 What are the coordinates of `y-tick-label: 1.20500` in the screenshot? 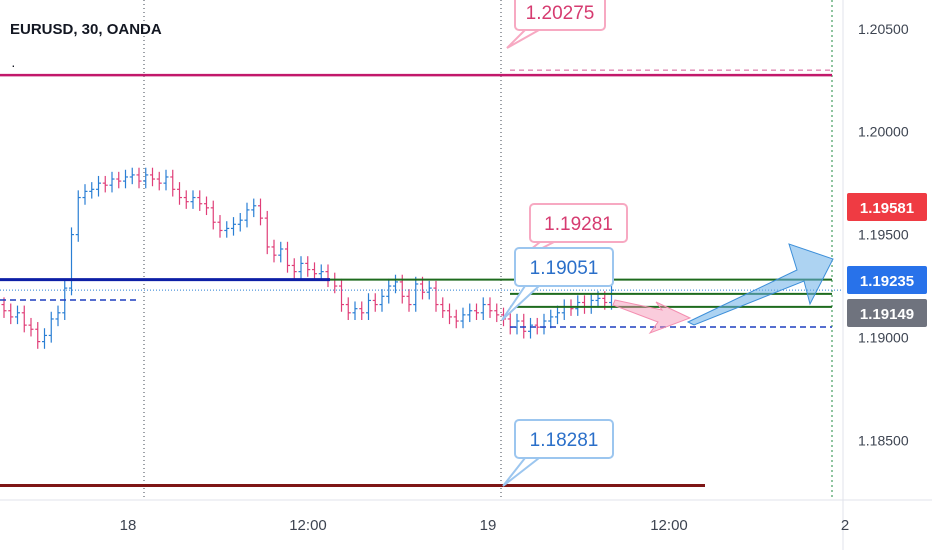 It's located at (883, 29).